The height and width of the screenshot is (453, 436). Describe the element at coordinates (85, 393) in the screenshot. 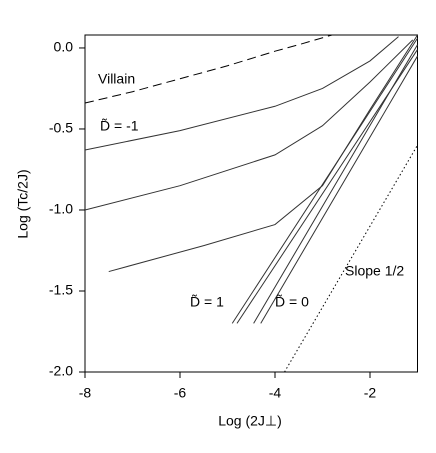

I see `x-tick-label: -8` at that location.